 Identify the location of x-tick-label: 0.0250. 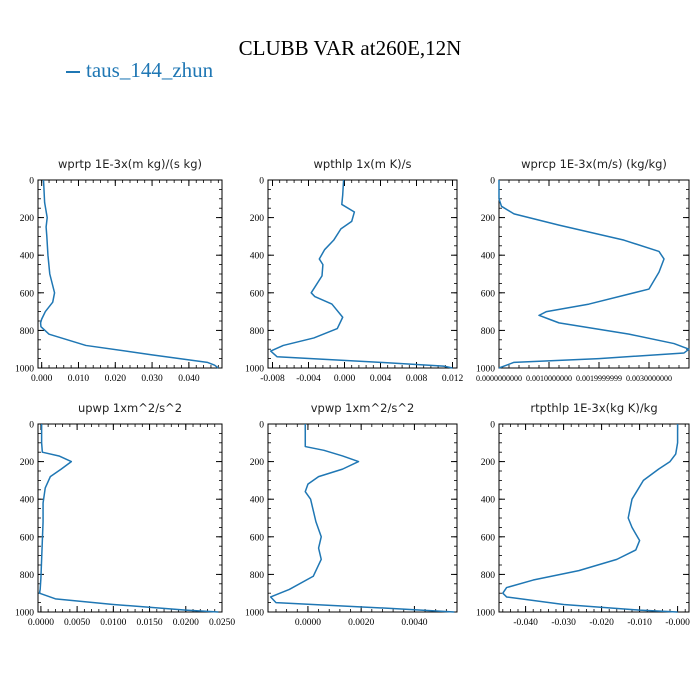
(222, 623).